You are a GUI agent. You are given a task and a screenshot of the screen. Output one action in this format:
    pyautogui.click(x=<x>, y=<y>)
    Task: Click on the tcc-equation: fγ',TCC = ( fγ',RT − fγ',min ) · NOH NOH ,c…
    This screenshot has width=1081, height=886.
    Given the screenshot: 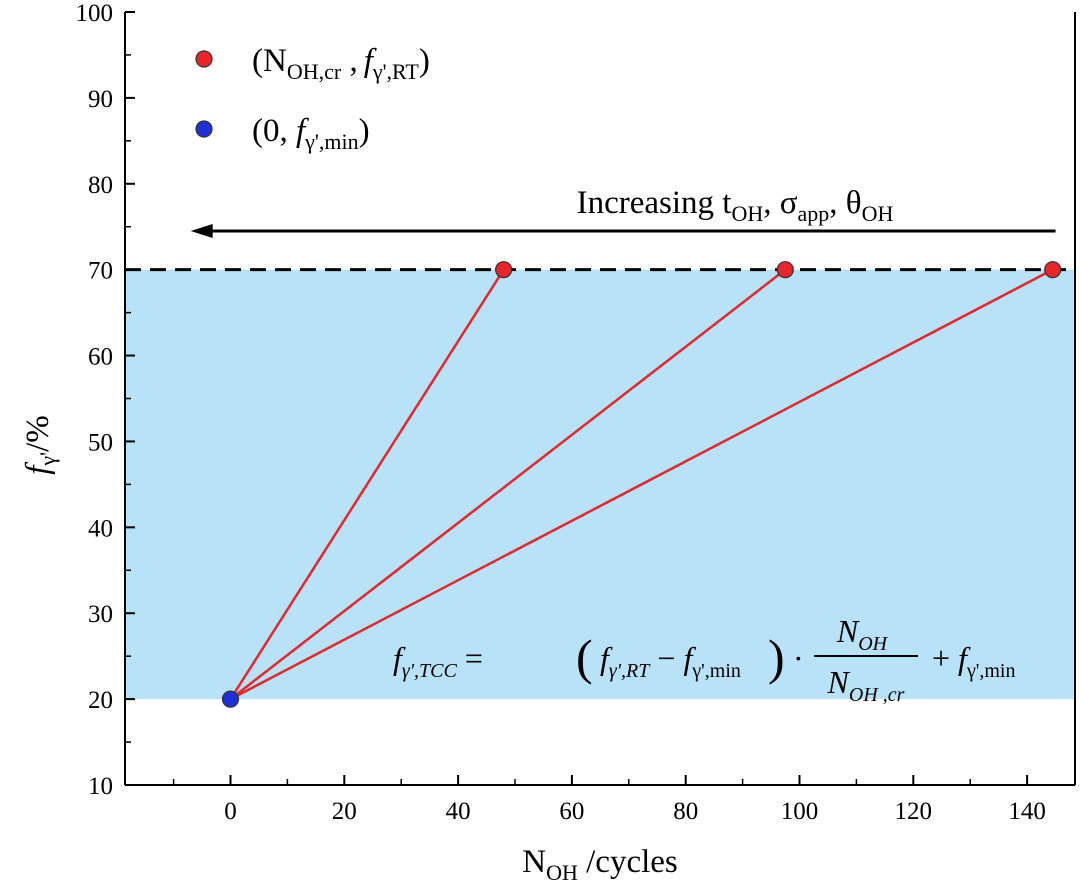 What is the action you would take?
    pyautogui.click(x=704, y=659)
    